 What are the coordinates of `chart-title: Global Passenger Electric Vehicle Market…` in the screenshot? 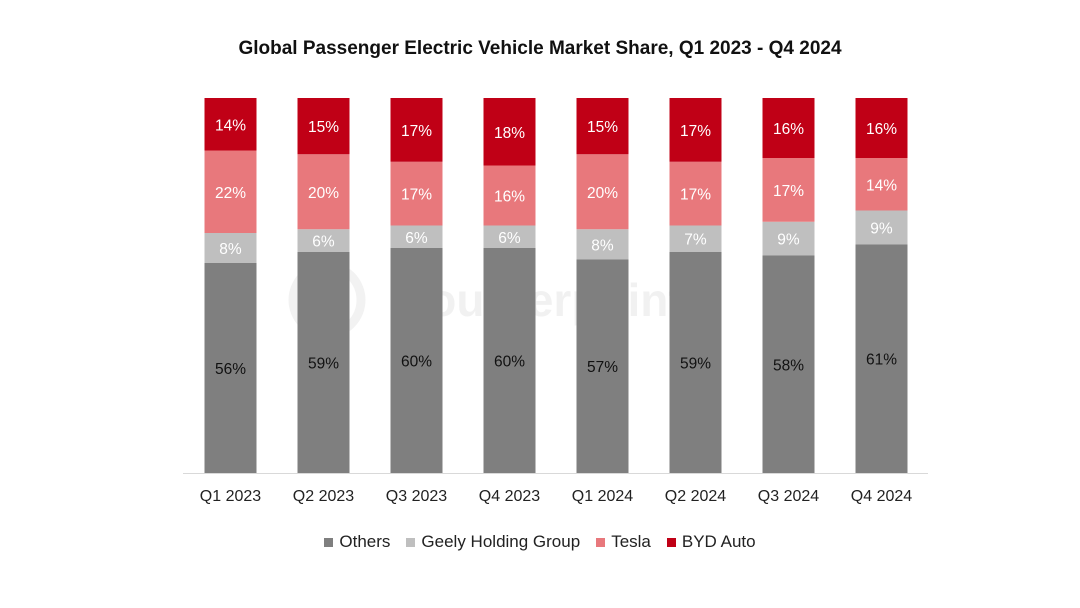 It's located at (540, 48).